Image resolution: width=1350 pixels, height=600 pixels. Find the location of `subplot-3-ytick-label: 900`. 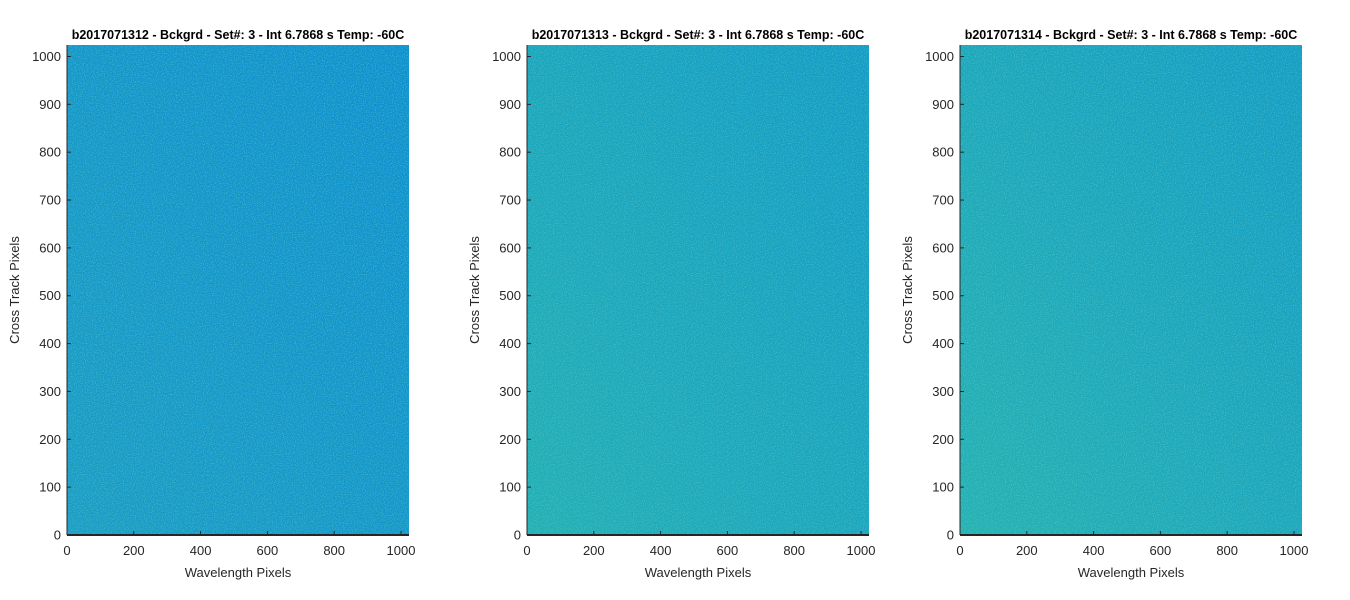

subplot-3-ytick-label: 900 is located at coordinates (943, 104).